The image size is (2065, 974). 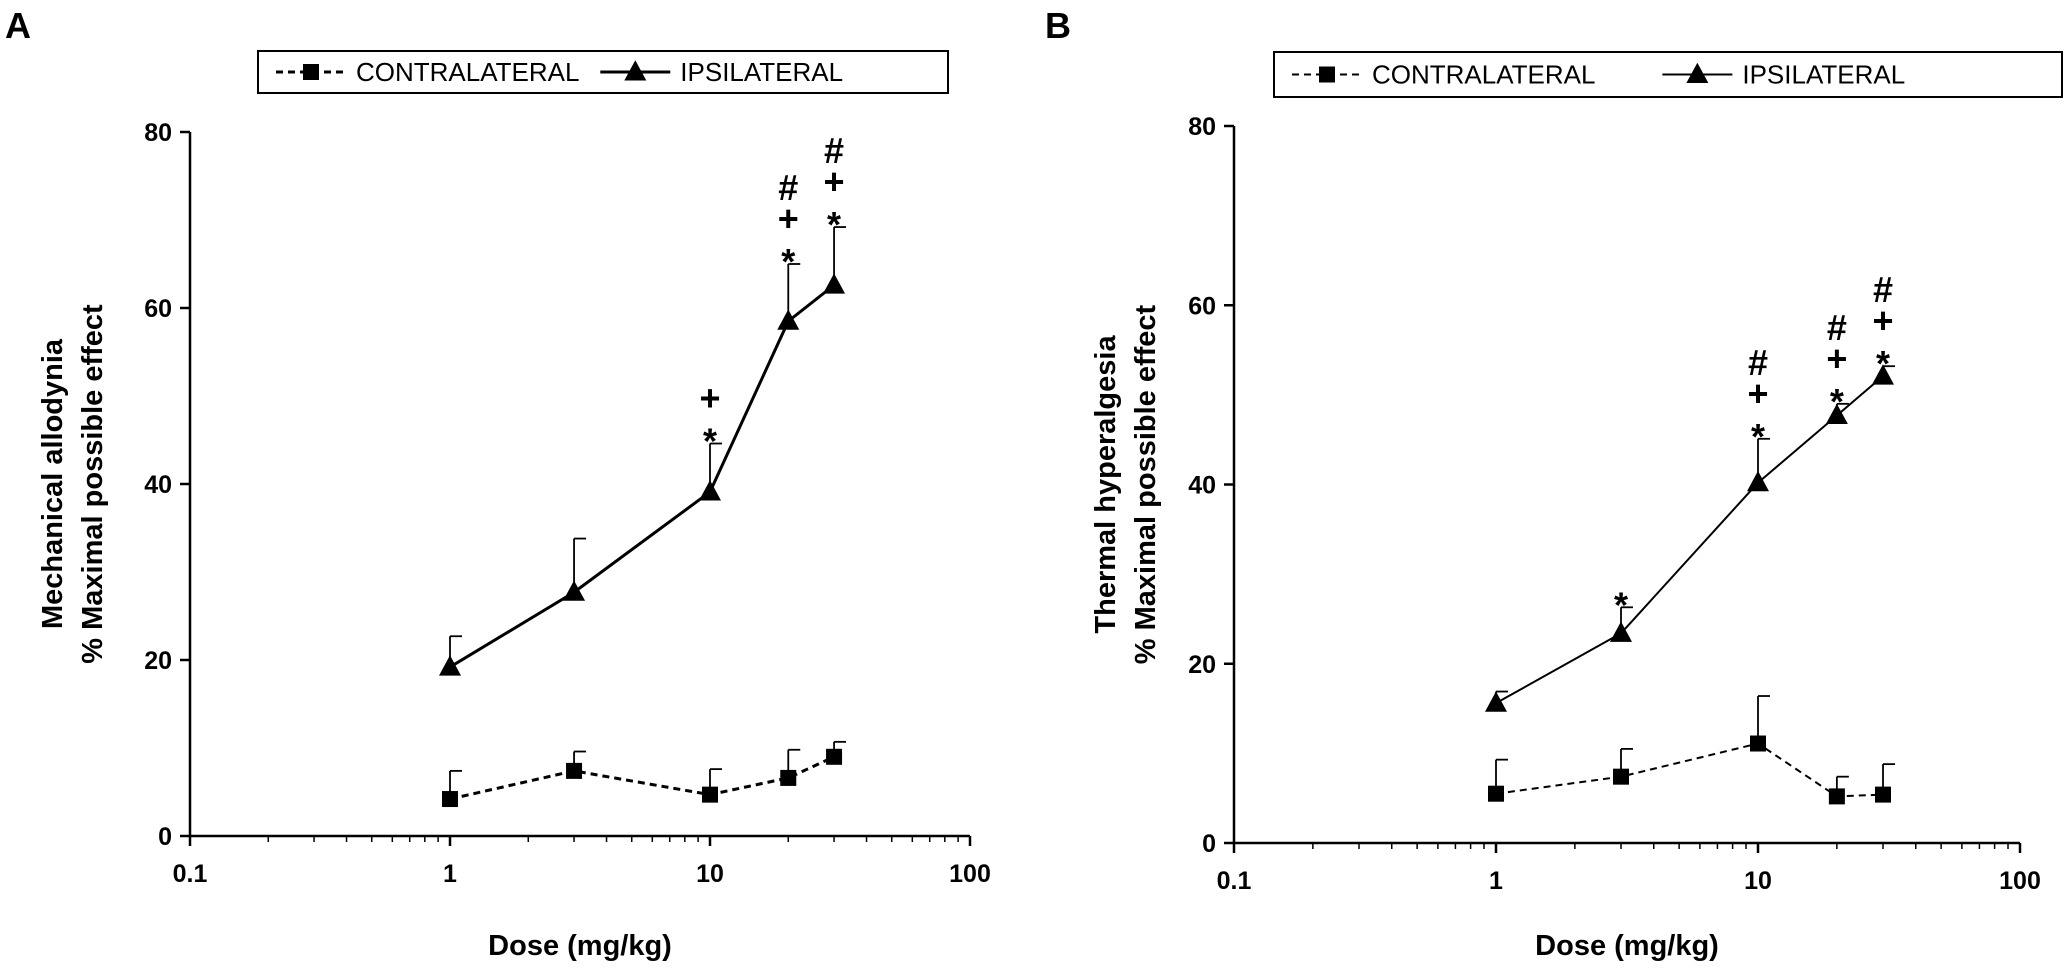 I want to click on chart-b-series-contralateral, so click(x=1692, y=750).